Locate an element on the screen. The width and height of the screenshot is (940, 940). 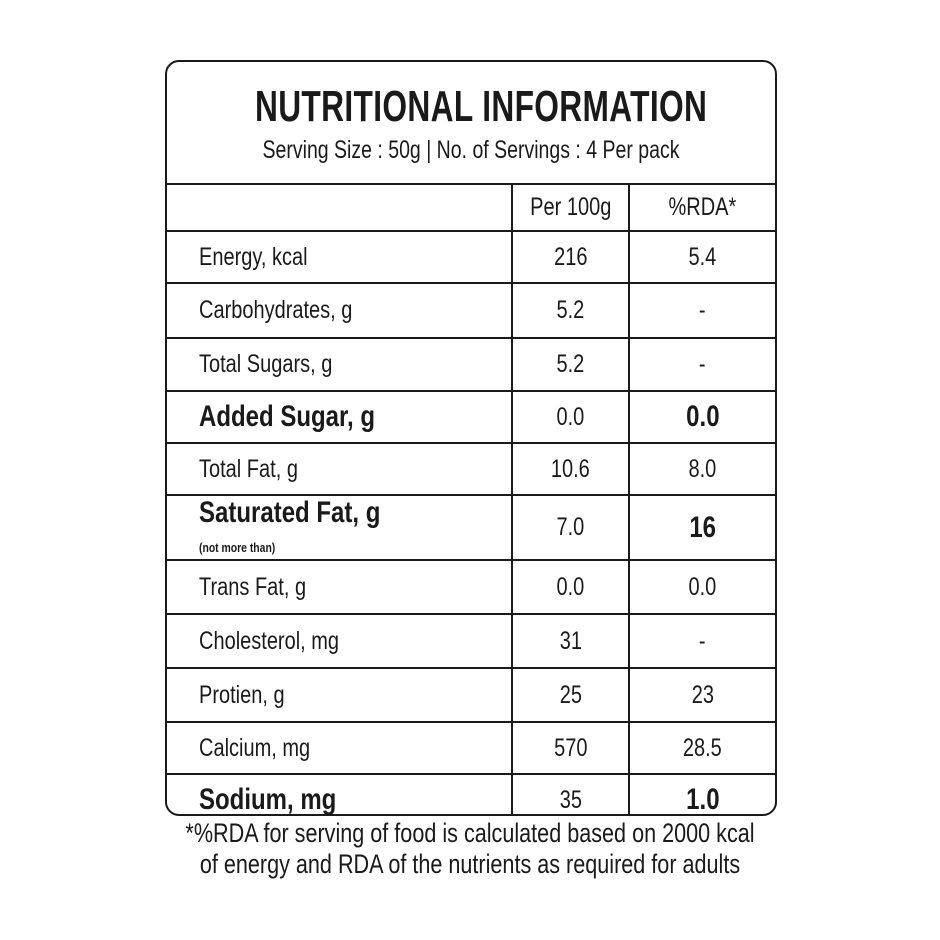
nutrient-label: Energy, kcal is located at coordinates (340, 257).